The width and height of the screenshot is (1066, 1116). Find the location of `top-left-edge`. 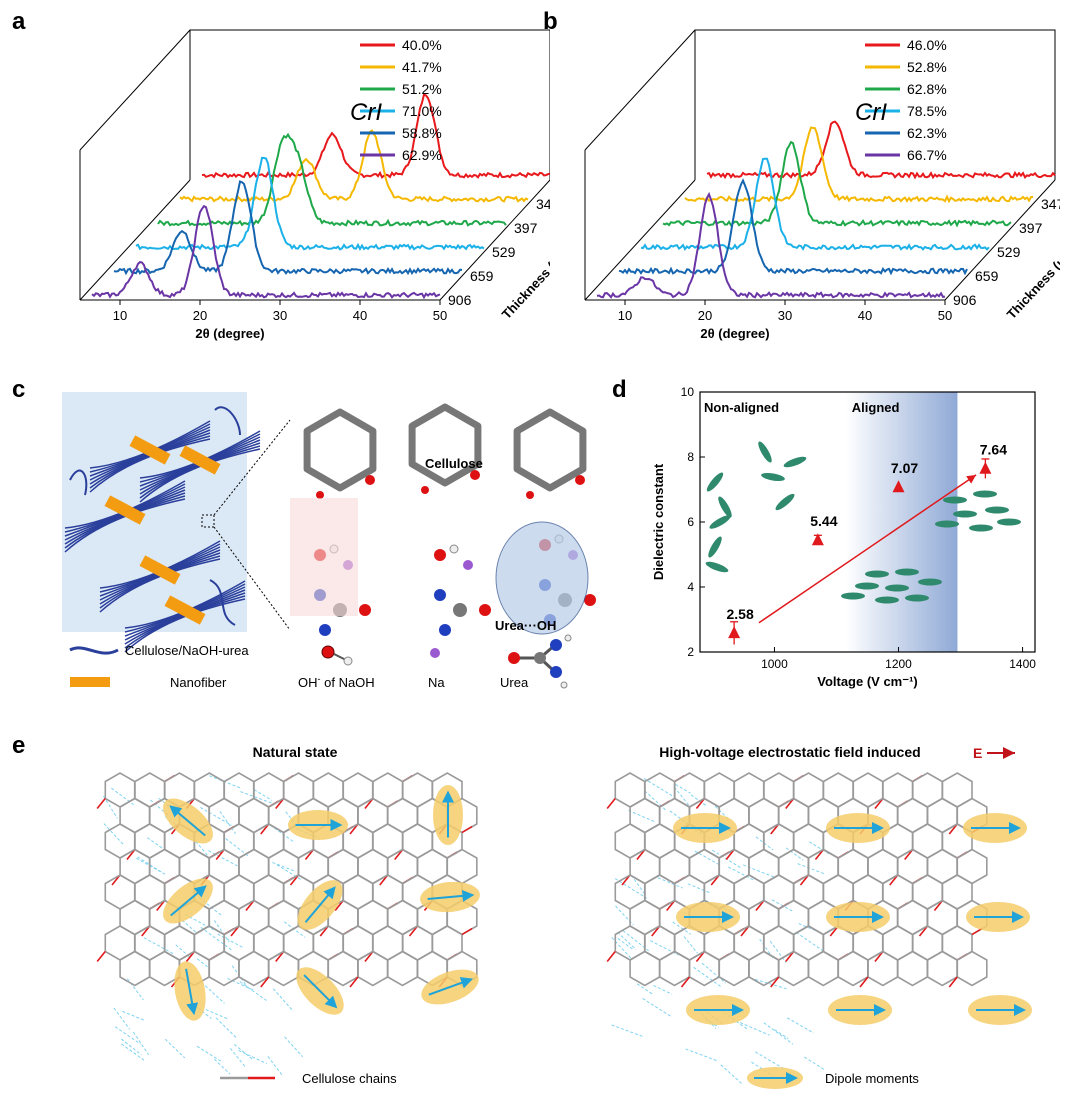

top-left-edge is located at coordinates (135, 90).